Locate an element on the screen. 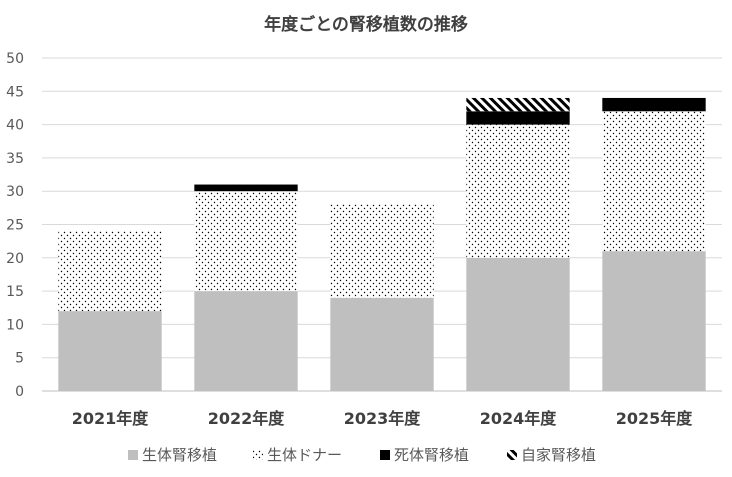 The width and height of the screenshot is (732, 477). y-axis-tick-labels: 0 5 10 15 20 25 30 35 40 45 50 is located at coordinates (15, 225).